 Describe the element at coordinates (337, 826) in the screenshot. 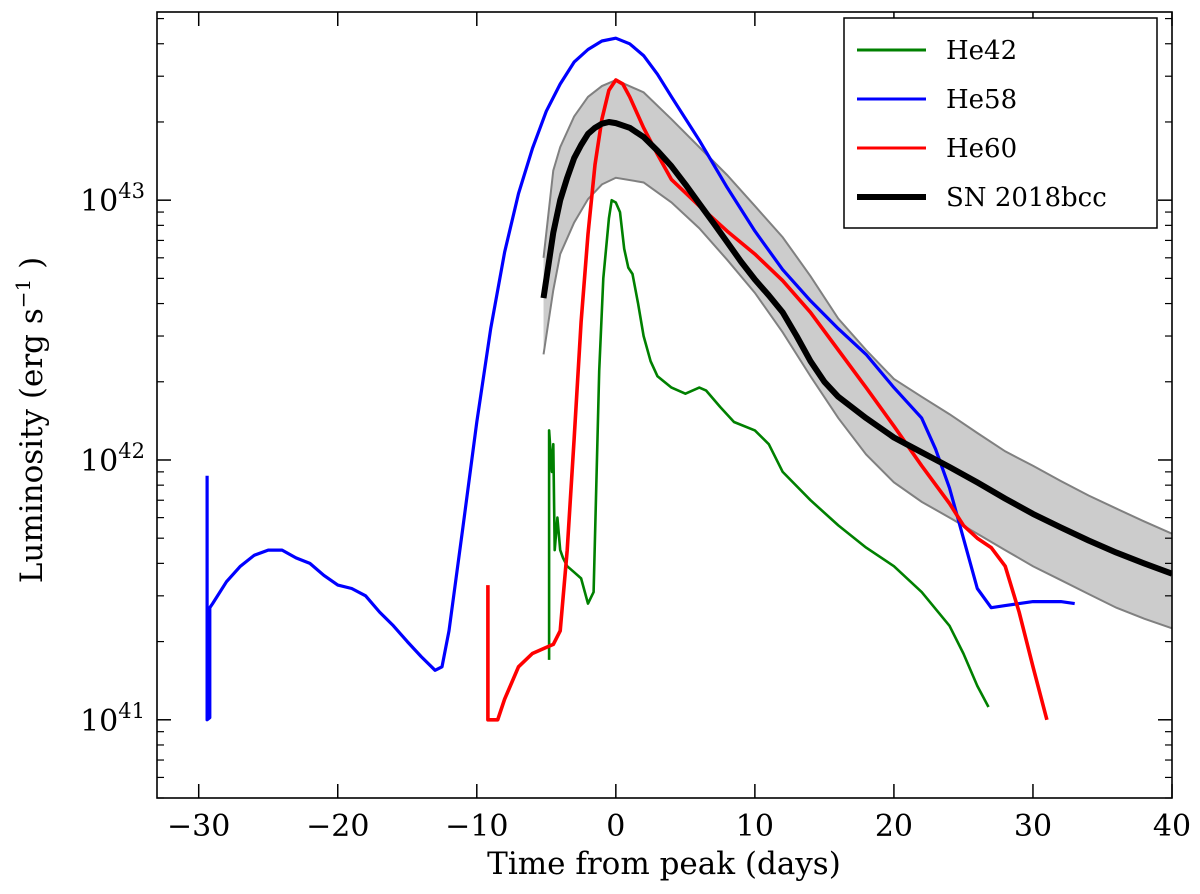

I see `x-tick-label: −20` at that location.